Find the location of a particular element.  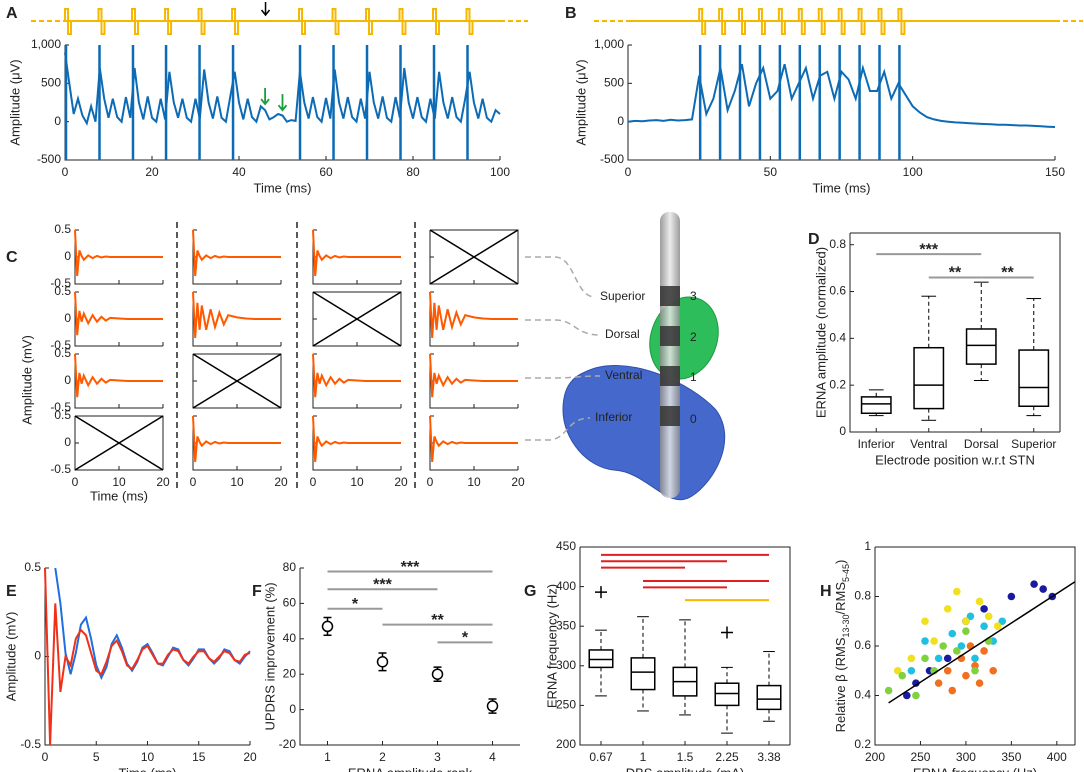

x-tick-label: 100 is located at coordinates (913, 172).